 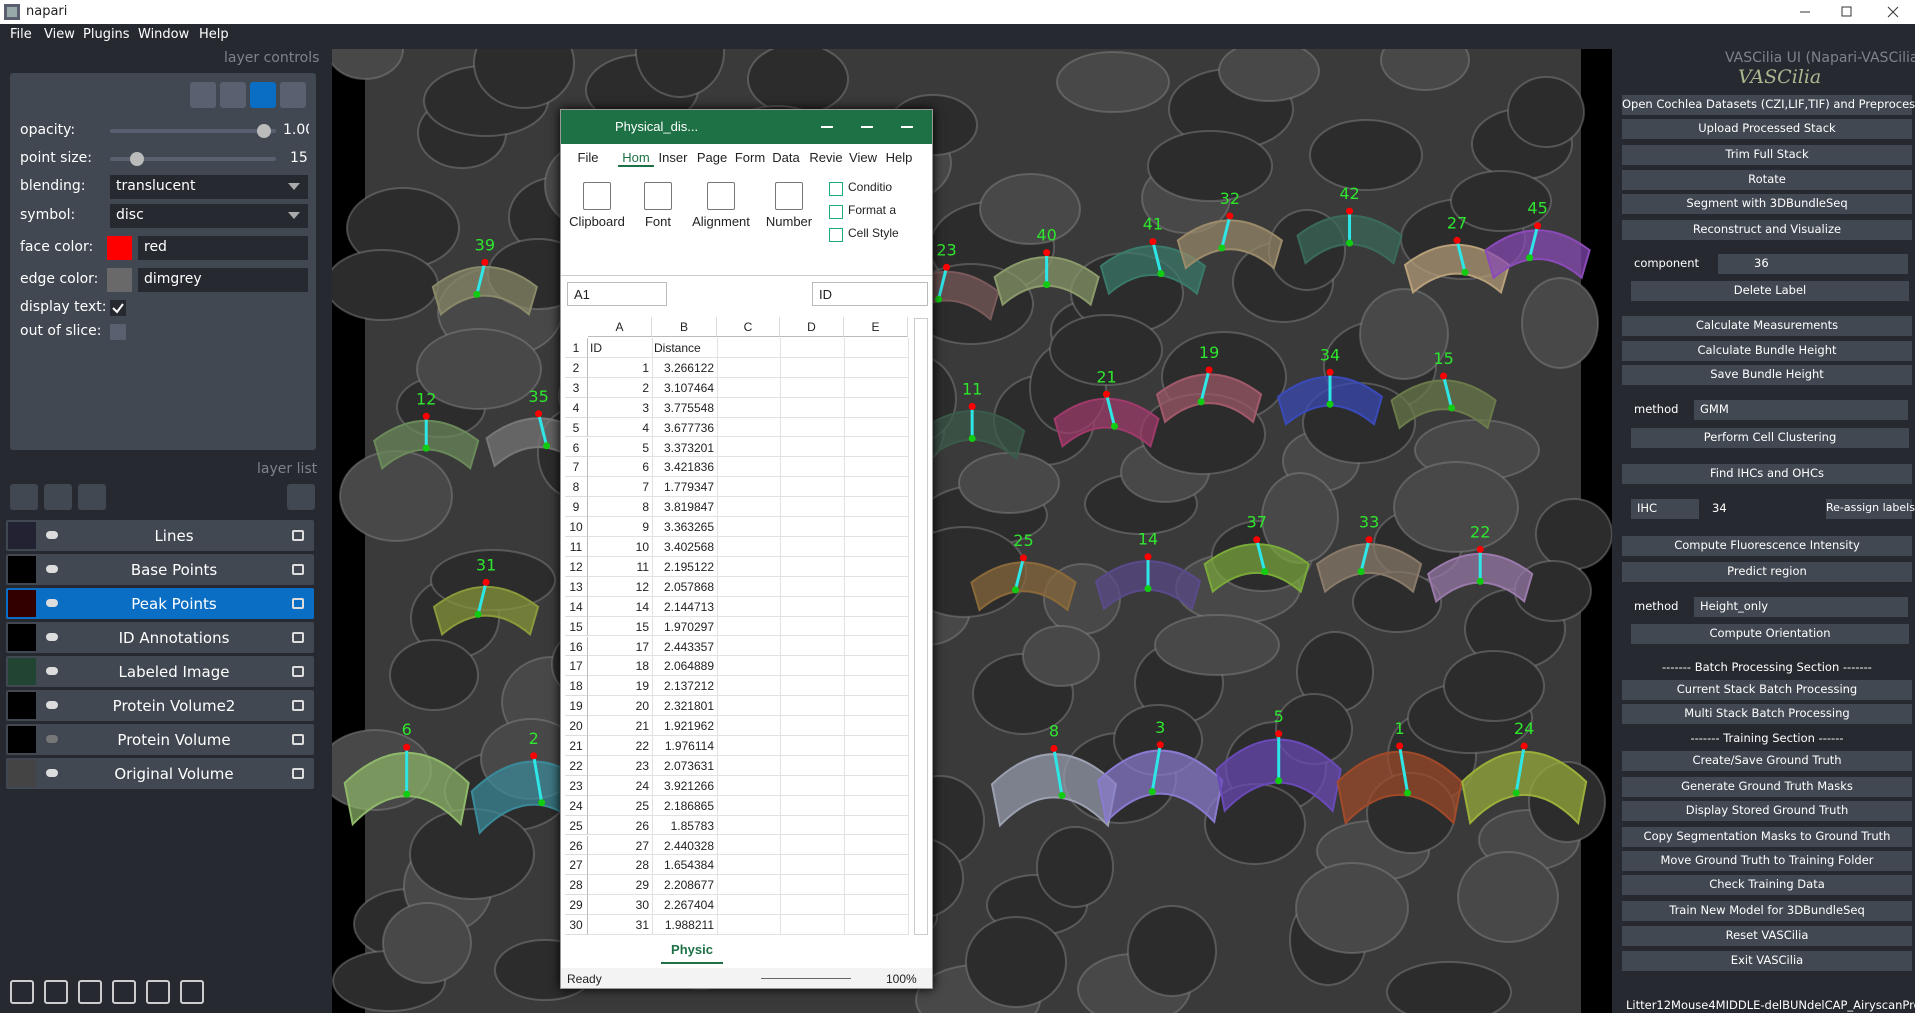 I want to click on text-field: 34, so click(x=1765, y=509).